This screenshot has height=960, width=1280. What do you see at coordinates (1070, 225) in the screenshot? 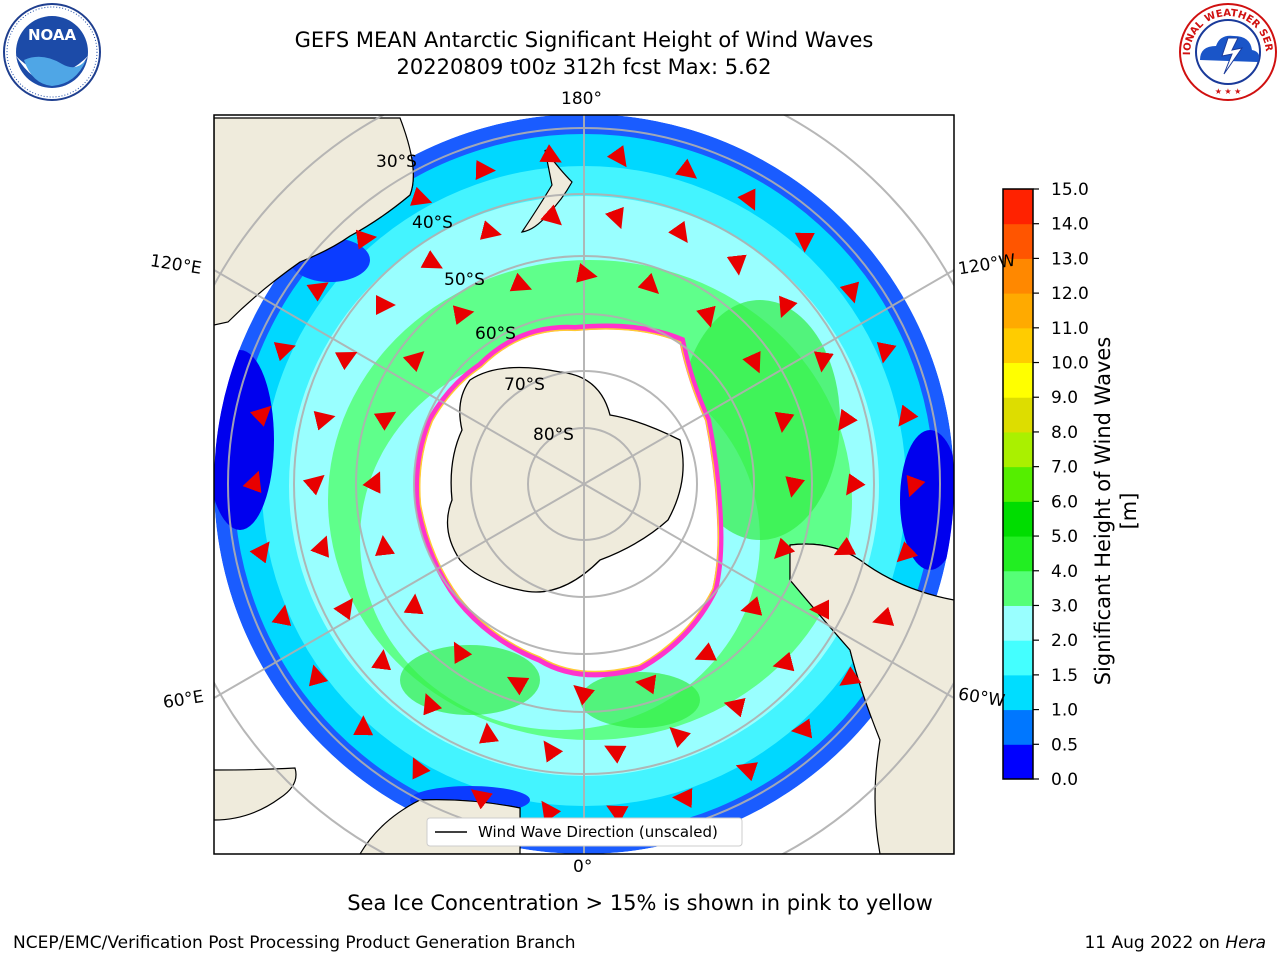
I see `colorbar-tick-label: 14.0` at bounding box center [1070, 225].